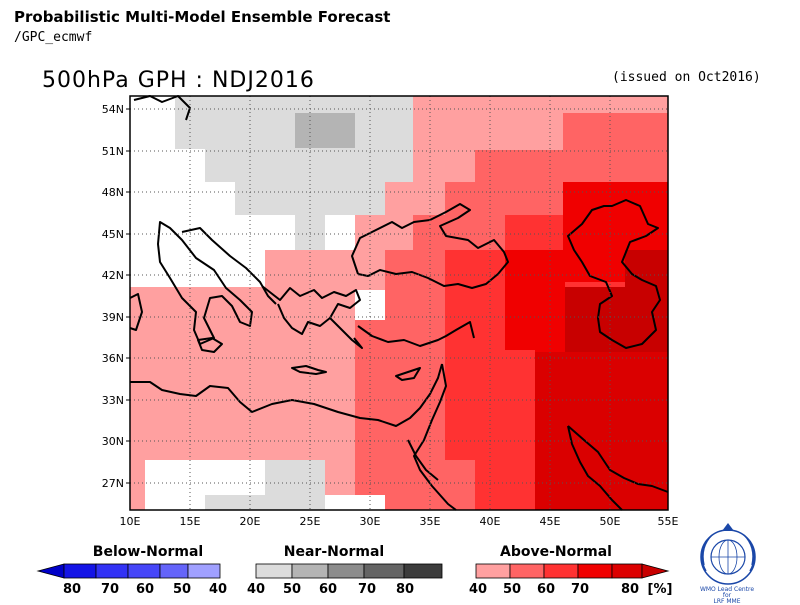  Describe the element at coordinates (145, 589) in the screenshot. I see `legend-below-tick: 60` at that location.